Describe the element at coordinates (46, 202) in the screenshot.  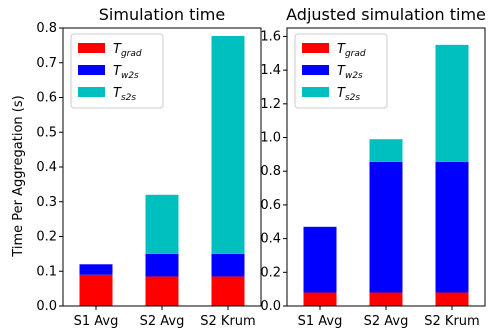
I see `y-tick-label: 0.3` at that location.